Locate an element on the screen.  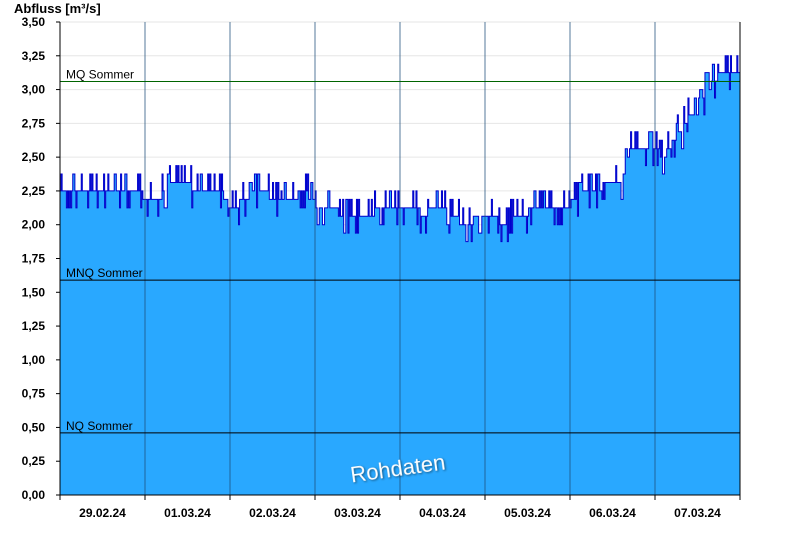
x-tick-label: 02.03.24 is located at coordinates (272, 513).